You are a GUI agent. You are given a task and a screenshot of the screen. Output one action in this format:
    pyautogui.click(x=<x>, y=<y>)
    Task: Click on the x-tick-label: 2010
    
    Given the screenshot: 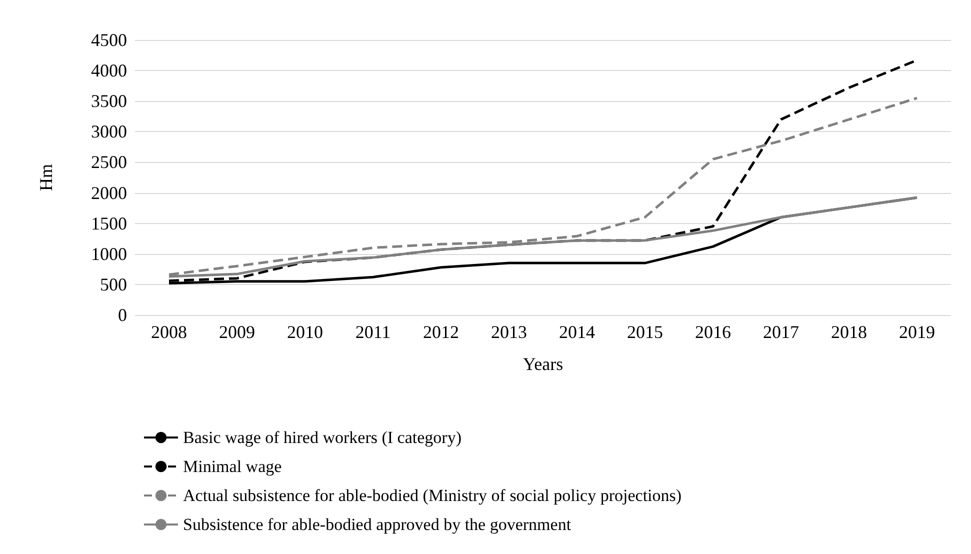 What is the action you would take?
    pyautogui.click(x=305, y=332)
    